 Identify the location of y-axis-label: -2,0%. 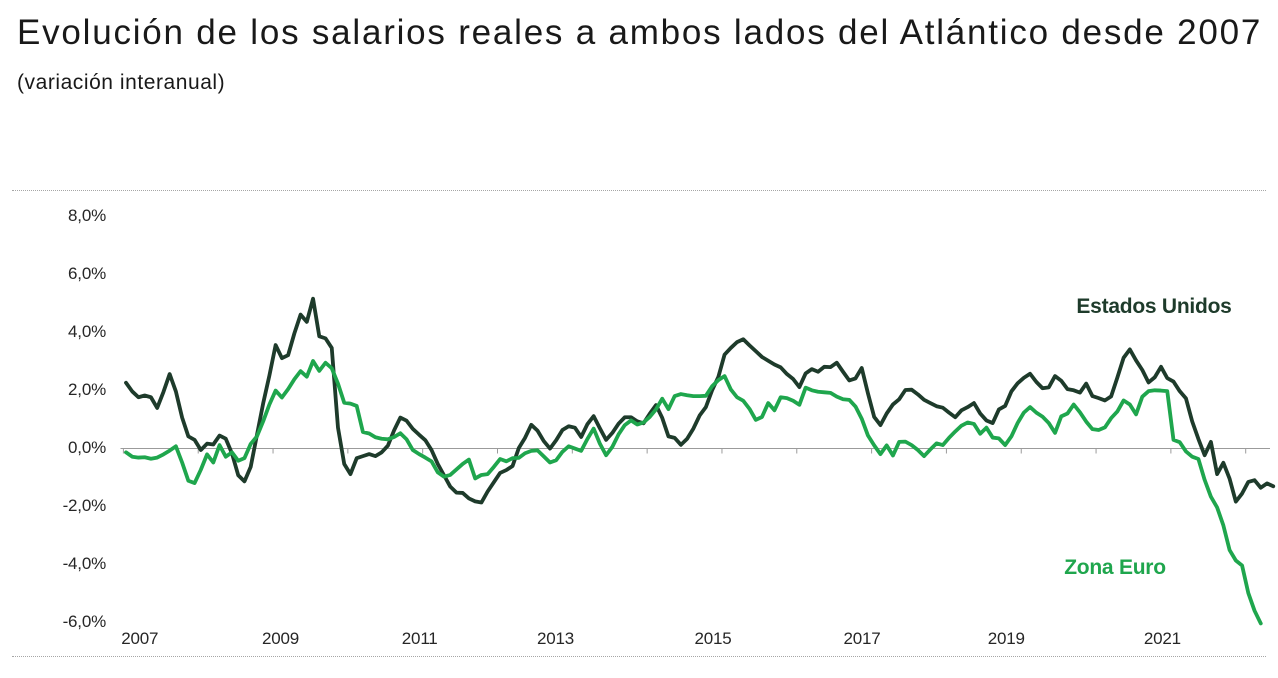
(84, 505).